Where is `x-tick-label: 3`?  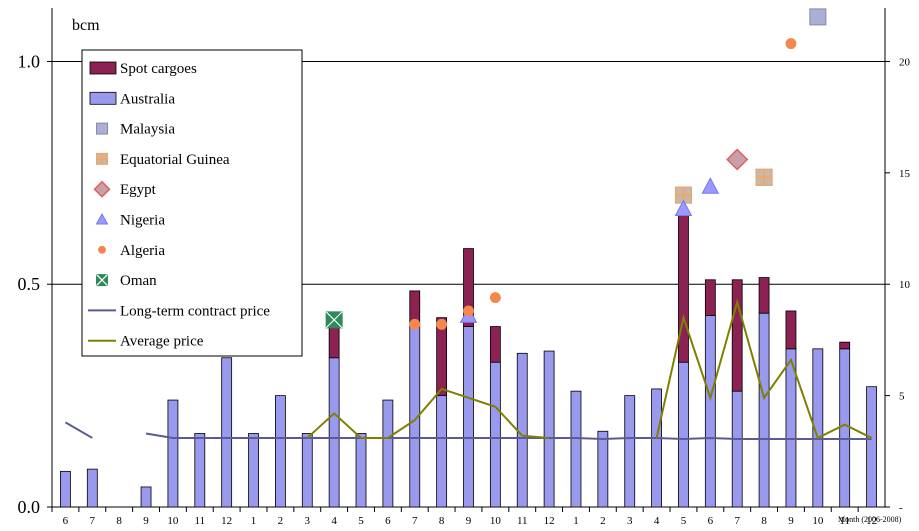
x-tick-label: 3 is located at coordinates (630, 521).